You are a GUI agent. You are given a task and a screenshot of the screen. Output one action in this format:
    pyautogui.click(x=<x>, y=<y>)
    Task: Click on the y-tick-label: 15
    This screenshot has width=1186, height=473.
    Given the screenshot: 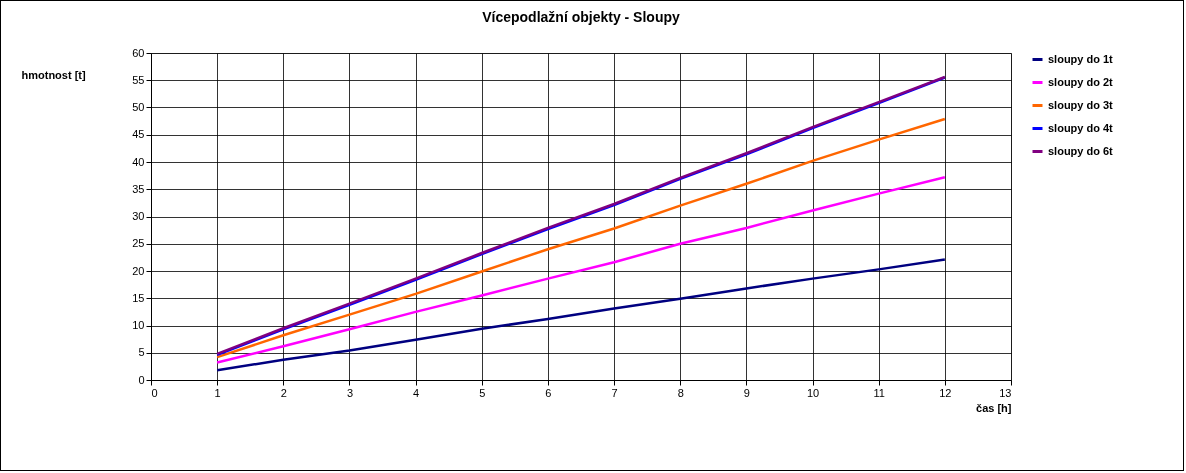 What is the action you would take?
    pyautogui.click(x=138, y=297)
    